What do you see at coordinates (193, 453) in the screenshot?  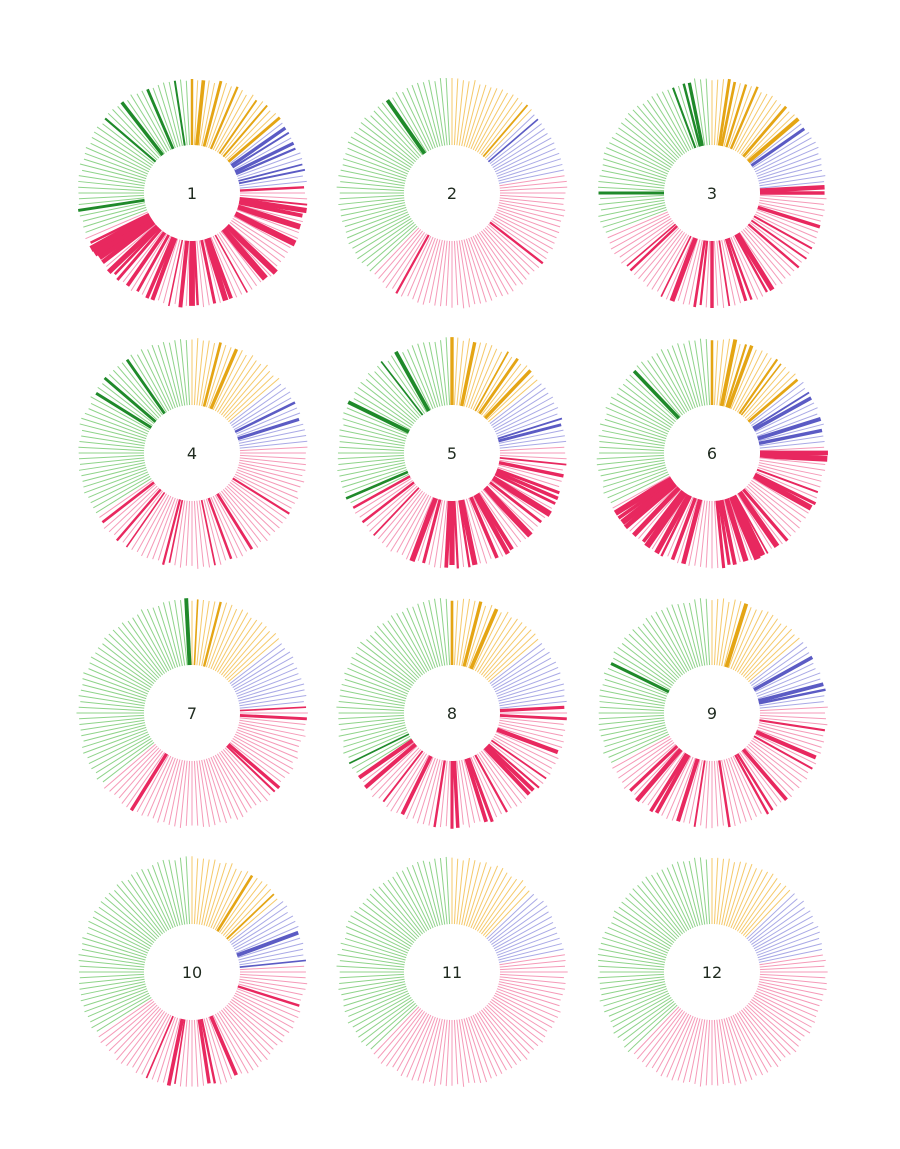 I see `radial-chart-4: 4` at bounding box center [193, 453].